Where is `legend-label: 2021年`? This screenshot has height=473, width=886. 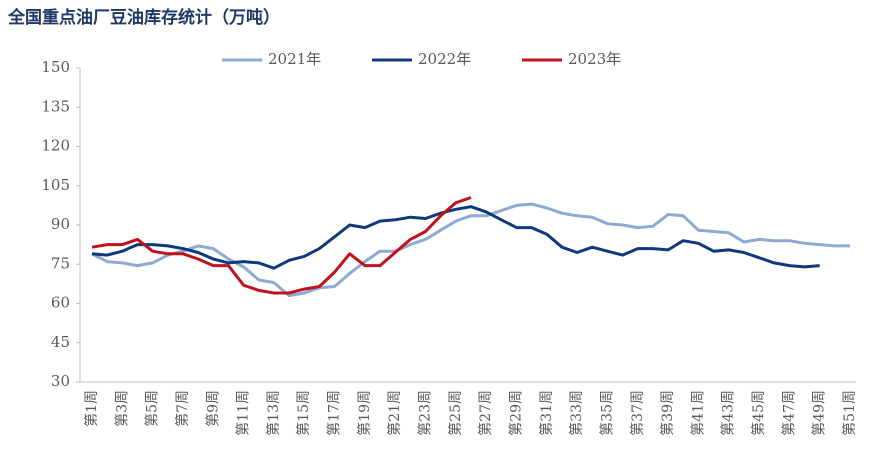 legend-label: 2021年 is located at coordinates (294, 59).